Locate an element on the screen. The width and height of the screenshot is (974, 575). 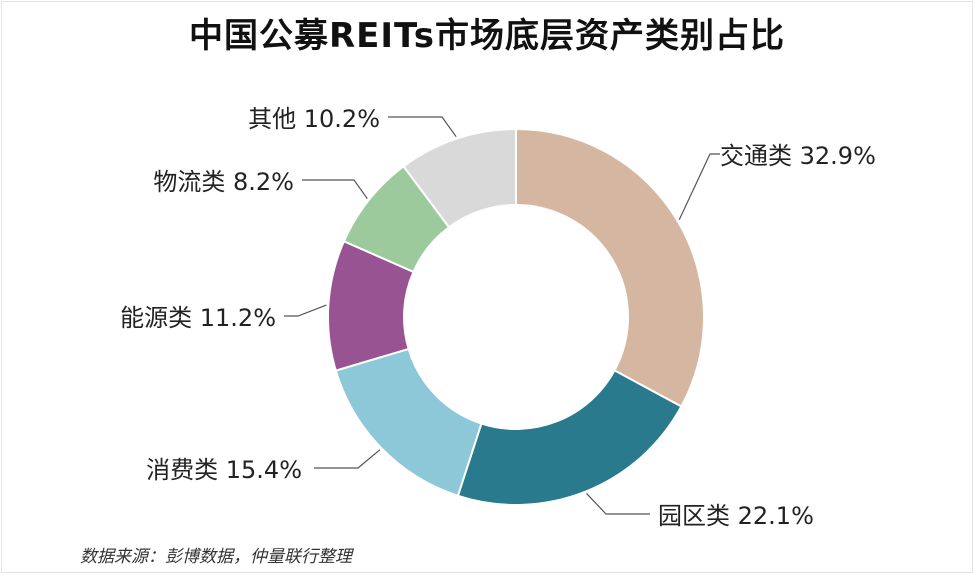
chart-title: 中国公募REITs市场底层资产类别占比 is located at coordinates (487, 36).